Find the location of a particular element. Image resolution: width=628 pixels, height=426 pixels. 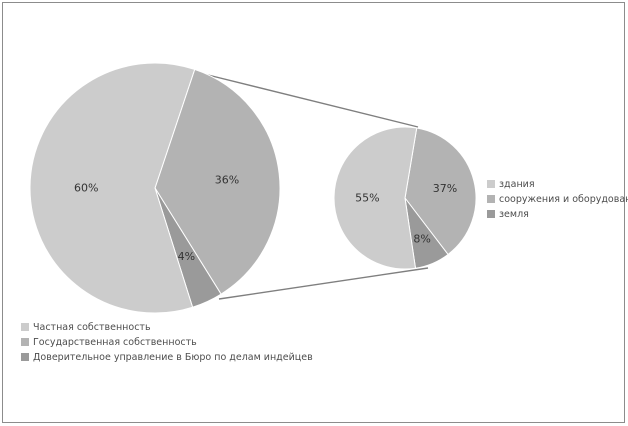

main-data-label-1: 60% is located at coordinates (86, 187).